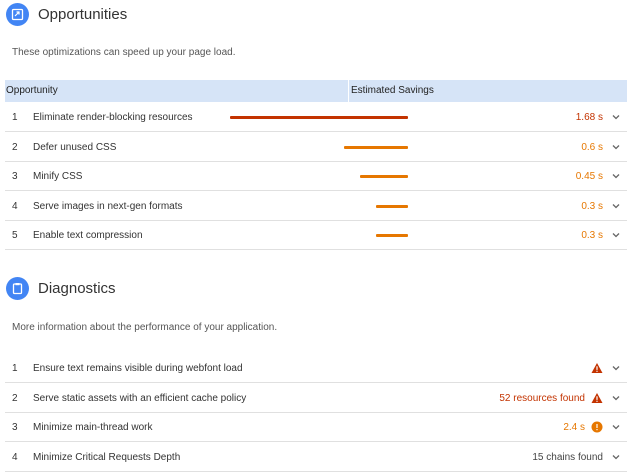  I want to click on opportunity-title: Eliminate render-blocking resources, so click(113, 117).